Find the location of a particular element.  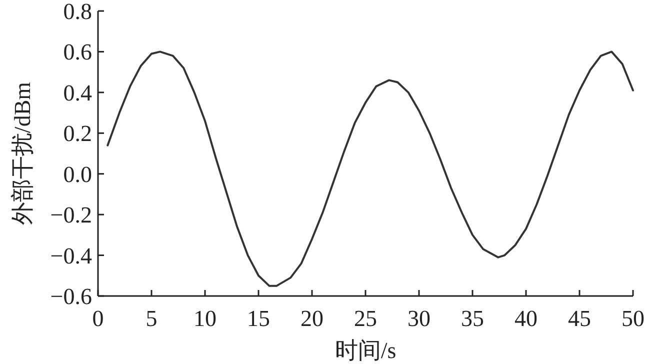

x-tick-label: 5 is located at coordinates (152, 318).